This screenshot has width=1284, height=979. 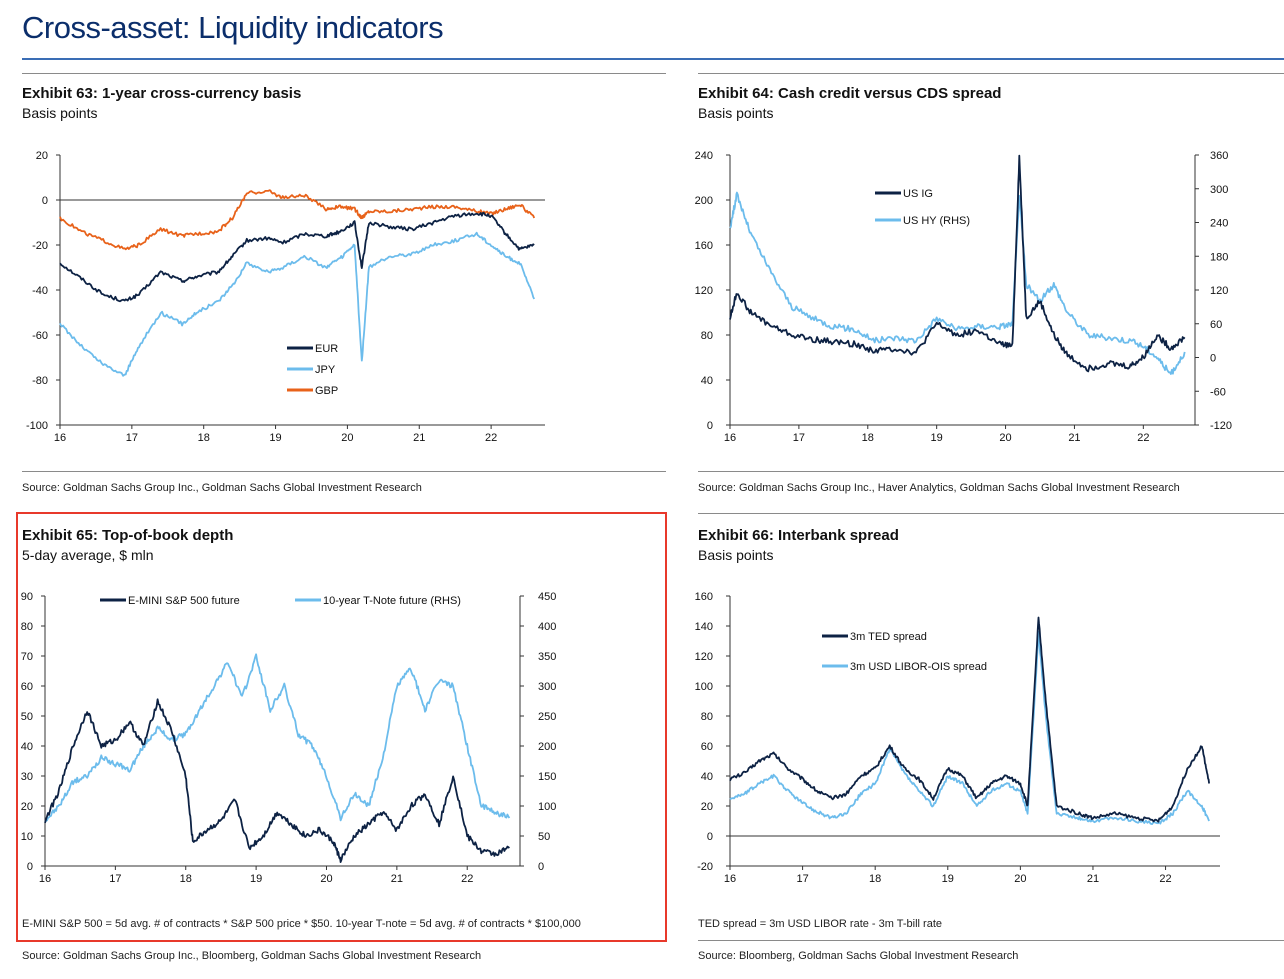 What do you see at coordinates (1219, 291) in the screenshot?
I see `ex64-ytick-label-right: 120` at bounding box center [1219, 291].